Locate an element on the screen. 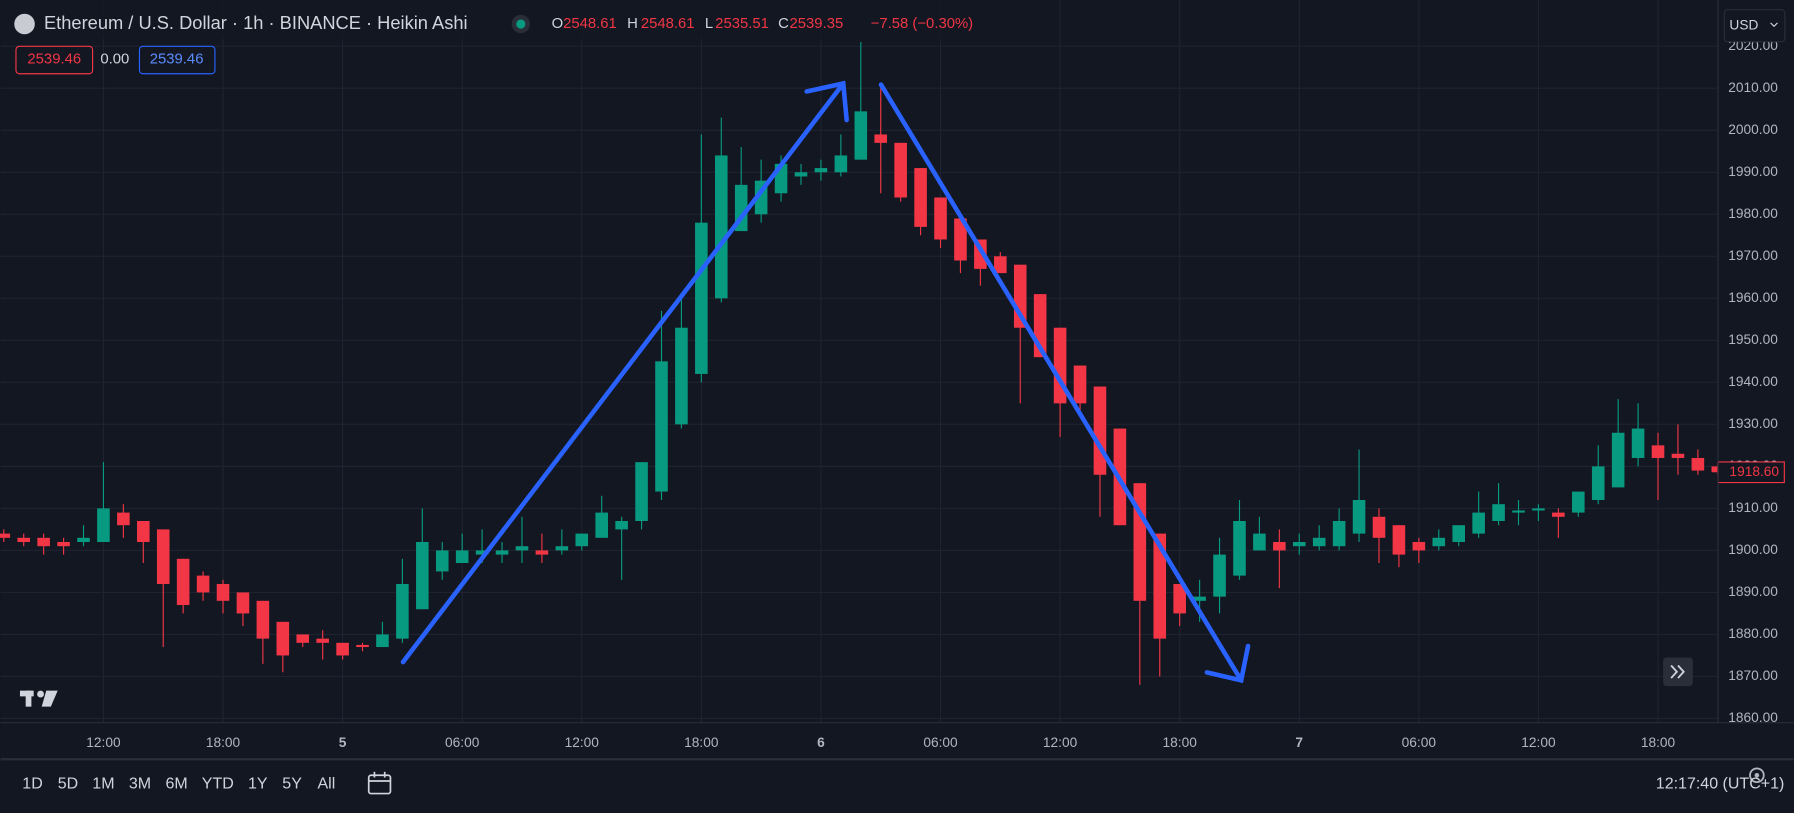 The height and width of the screenshot is (813, 1794). x-tick-label: 7 is located at coordinates (1299, 742).